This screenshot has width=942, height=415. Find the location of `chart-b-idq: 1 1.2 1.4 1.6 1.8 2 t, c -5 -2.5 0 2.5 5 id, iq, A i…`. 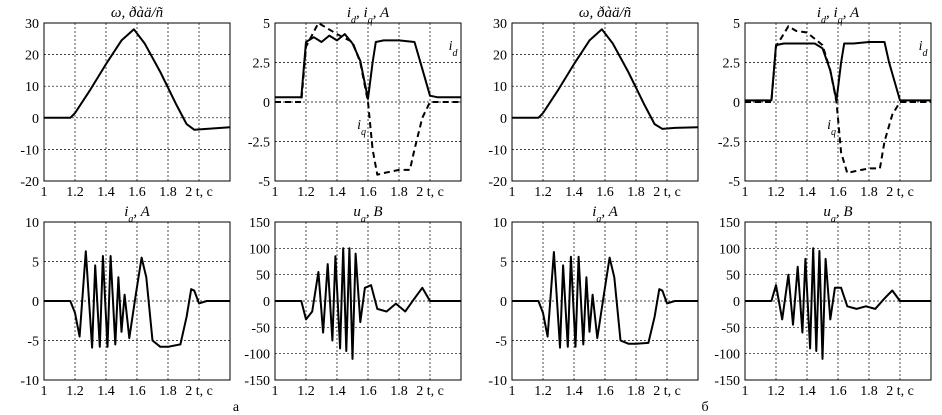

chart-b-idq: 1 1.2 1.4 1.6 1.8 2 t, c -5 -2.5 0 2.5 5 id, iq, A i… is located at coordinates (825, 102).